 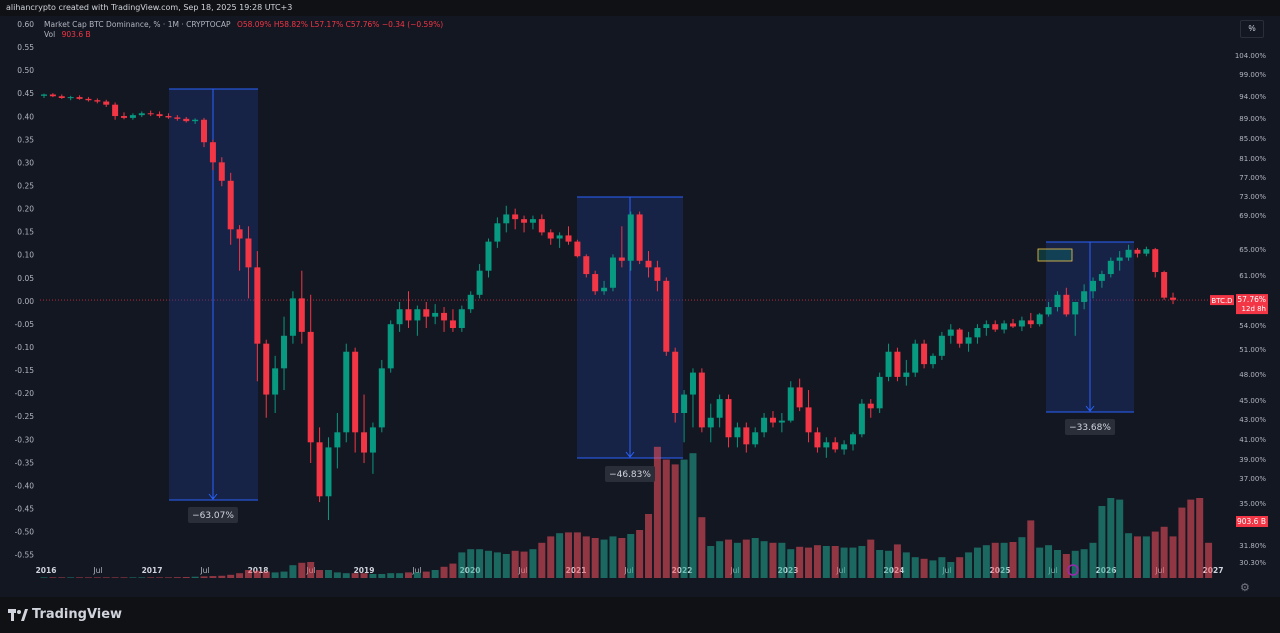 I want to click on left-axis-tick: 0.15, so click(x=25, y=232).